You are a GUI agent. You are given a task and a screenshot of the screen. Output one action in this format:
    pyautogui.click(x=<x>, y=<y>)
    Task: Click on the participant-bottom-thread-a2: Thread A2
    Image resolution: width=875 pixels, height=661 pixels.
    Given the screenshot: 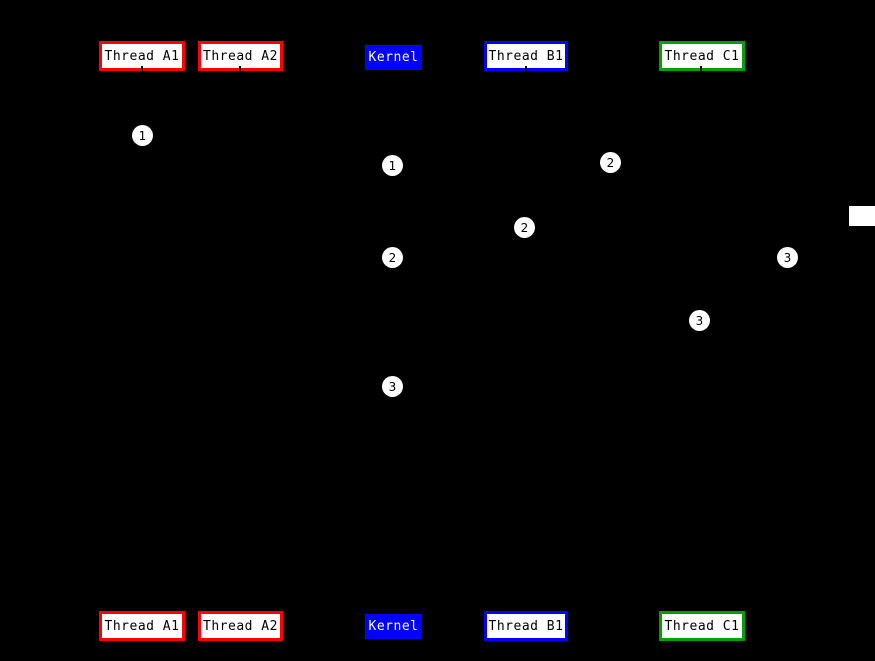 What is the action you would take?
    pyautogui.click(x=240, y=626)
    